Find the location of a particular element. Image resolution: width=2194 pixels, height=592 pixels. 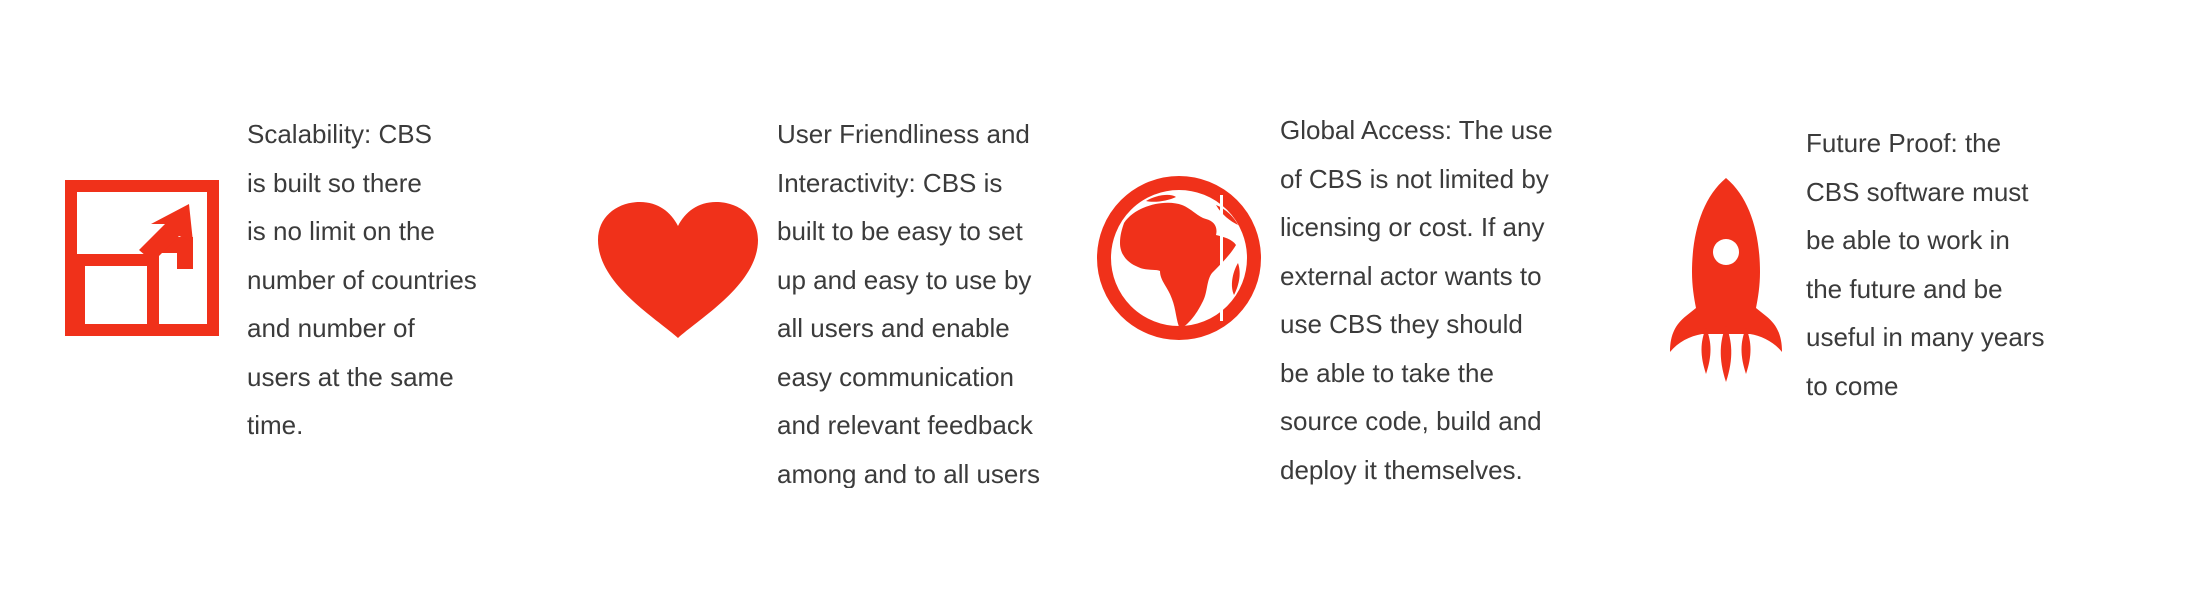

text-line: source code, build and is located at coordinates (1411, 421).